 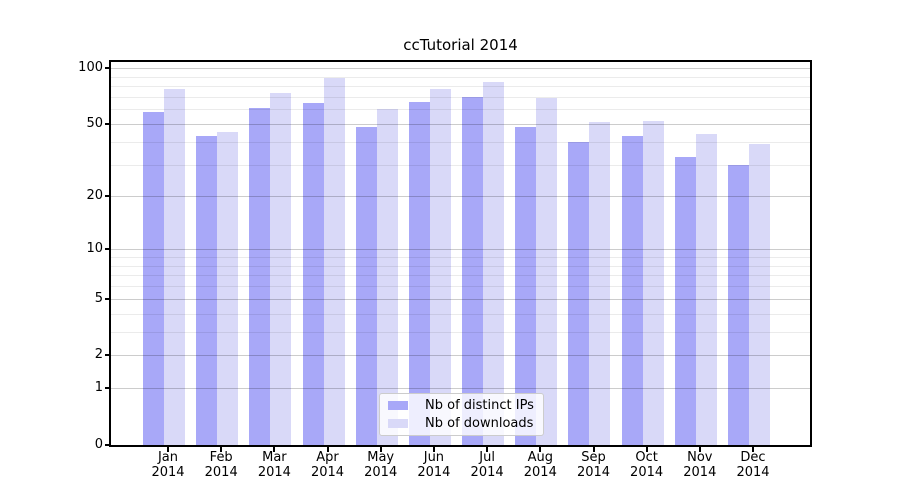 I want to click on x-tick-label: Nov 2014, so click(x=700, y=465).